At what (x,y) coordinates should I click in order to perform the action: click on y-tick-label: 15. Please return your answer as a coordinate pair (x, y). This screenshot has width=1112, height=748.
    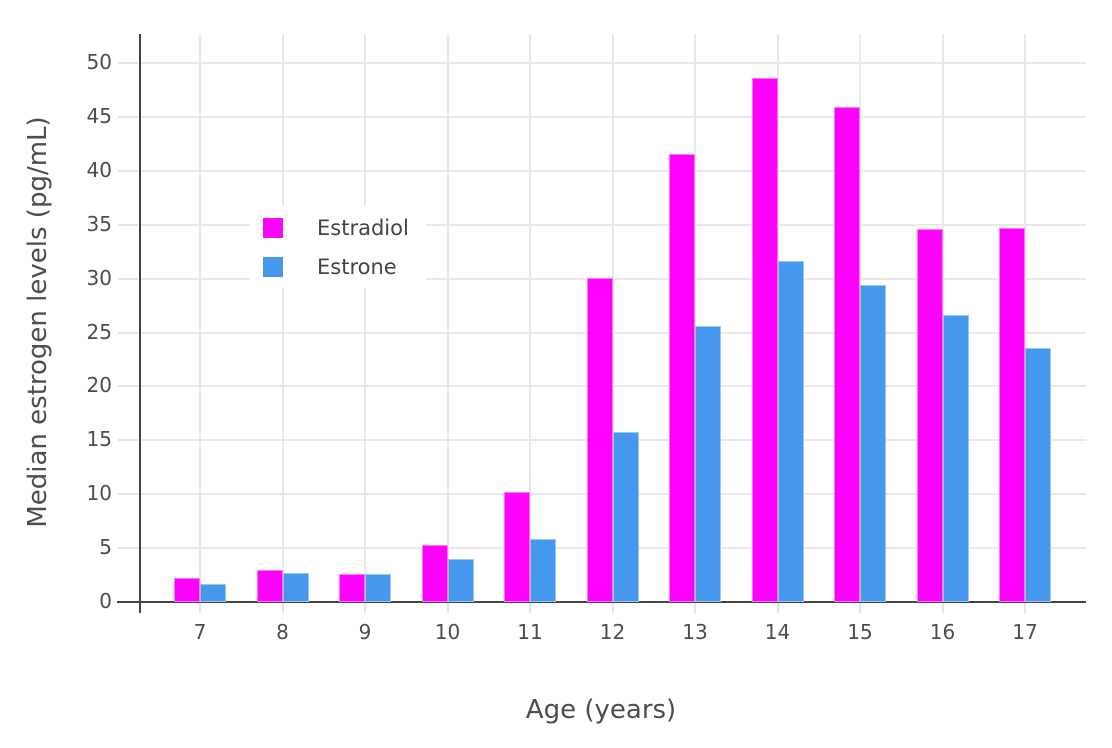
    Looking at the image, I should click on (99, 439).